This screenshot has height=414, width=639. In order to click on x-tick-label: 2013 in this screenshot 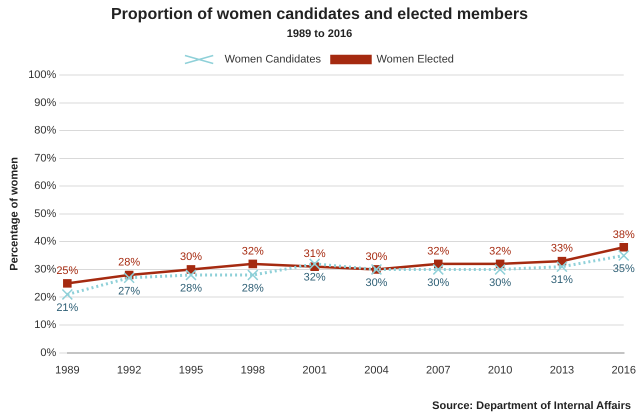, I will do `click(562, 370)`.